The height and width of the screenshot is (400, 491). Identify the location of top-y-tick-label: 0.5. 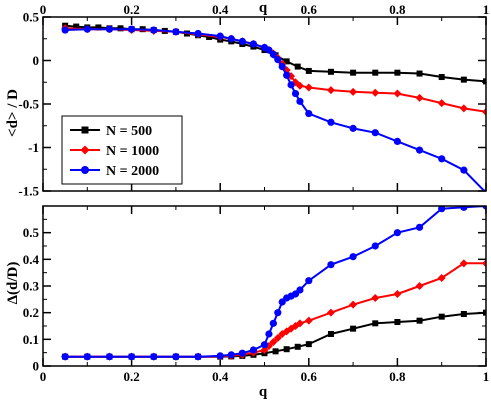
(31, 17).